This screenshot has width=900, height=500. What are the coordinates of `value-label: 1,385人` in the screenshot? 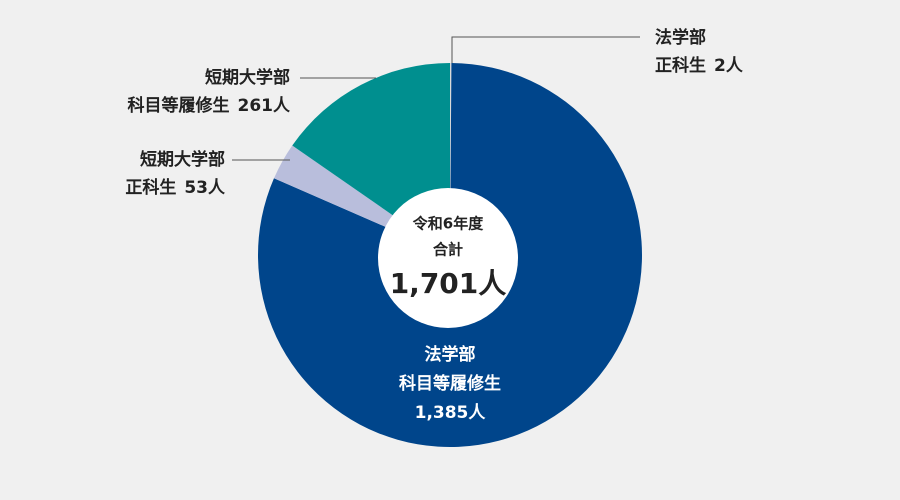 It's located at (451, 413).